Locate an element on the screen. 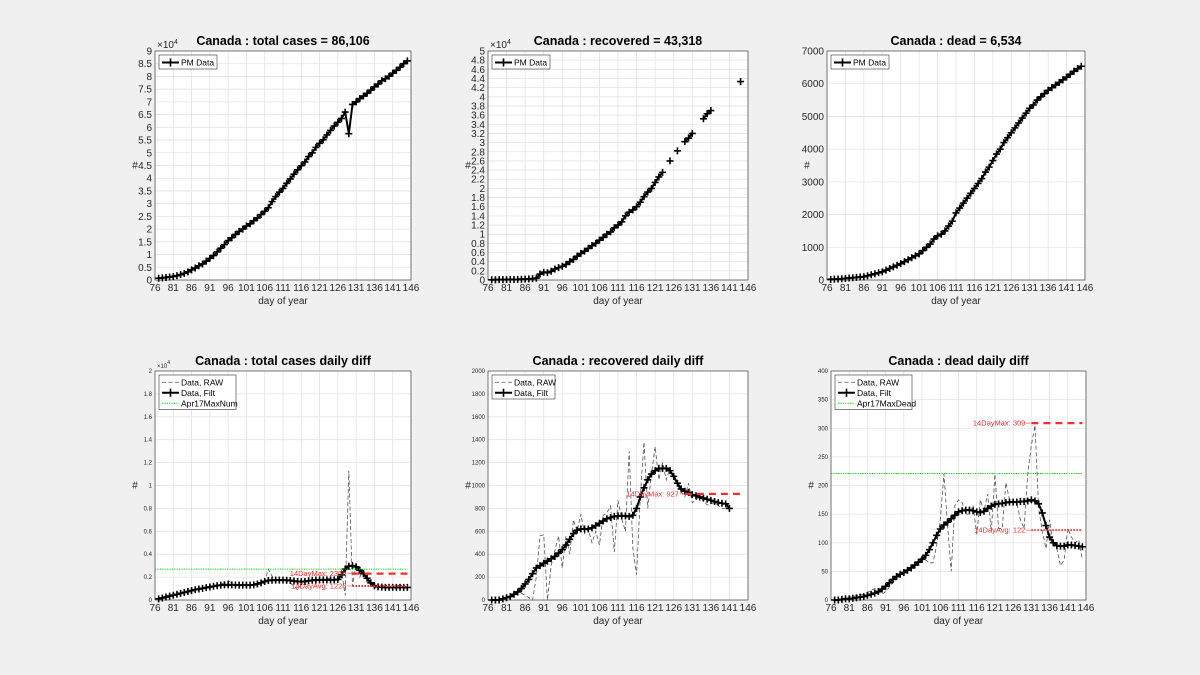 The width and height of the screenshot is (1200, 675). y-tick-label: 3.5 is located at coordinates (145, 191).